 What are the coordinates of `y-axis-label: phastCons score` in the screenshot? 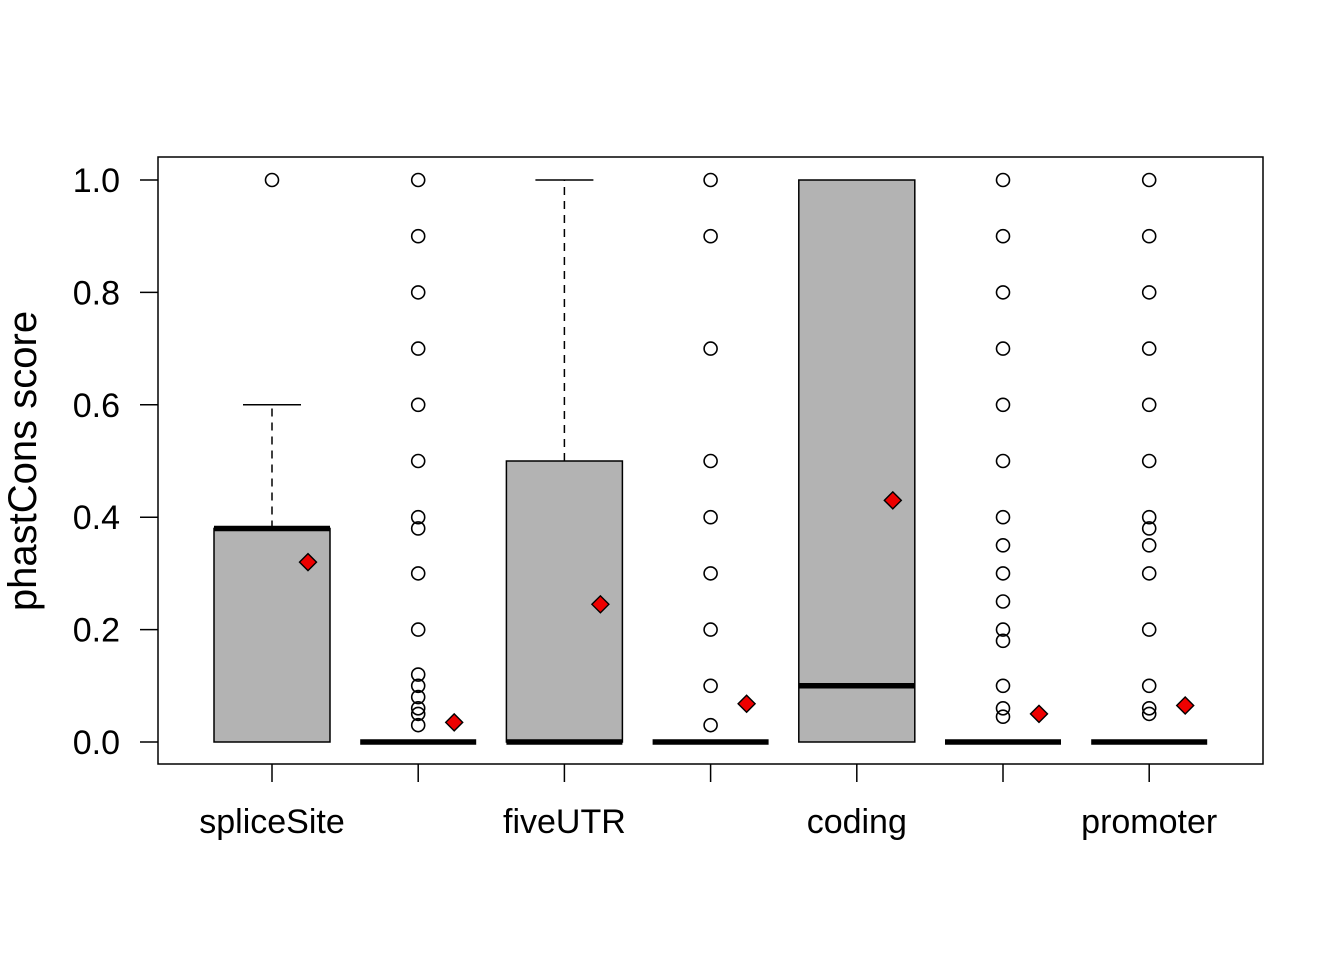 It's located at (23, 461).